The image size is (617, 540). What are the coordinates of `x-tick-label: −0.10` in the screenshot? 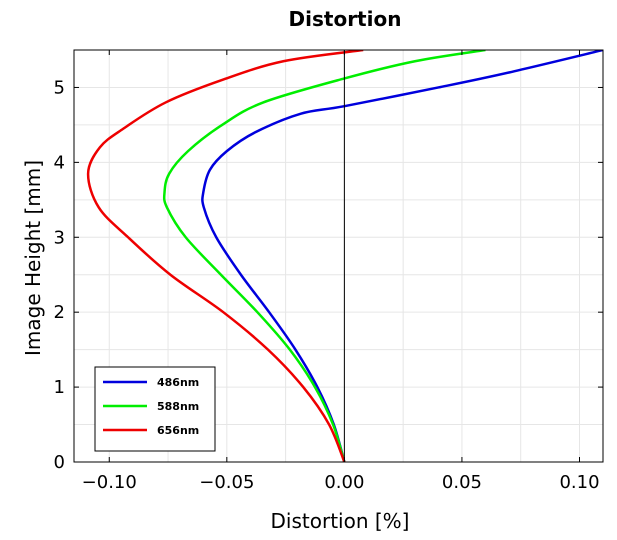 It's located at (109, 482).